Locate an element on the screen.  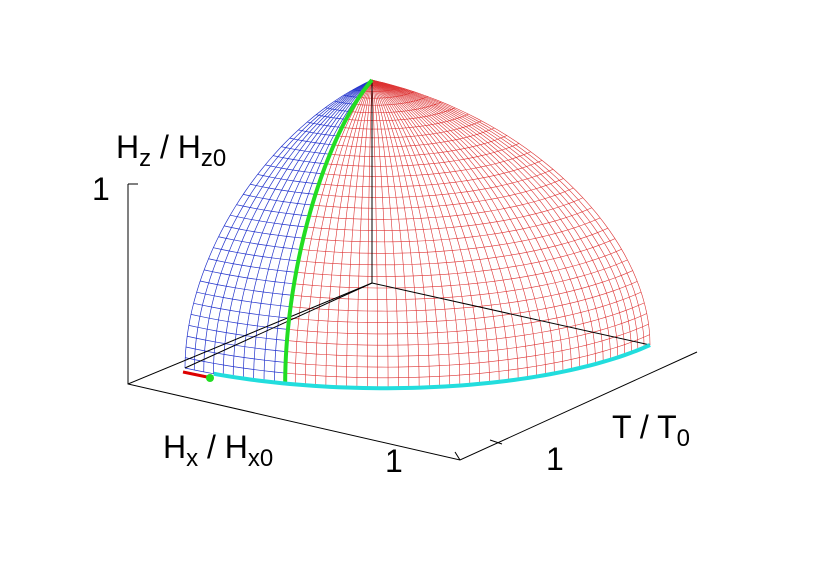
x-axis-label: Hx / Hx0 is located at coordinates (218, 450).